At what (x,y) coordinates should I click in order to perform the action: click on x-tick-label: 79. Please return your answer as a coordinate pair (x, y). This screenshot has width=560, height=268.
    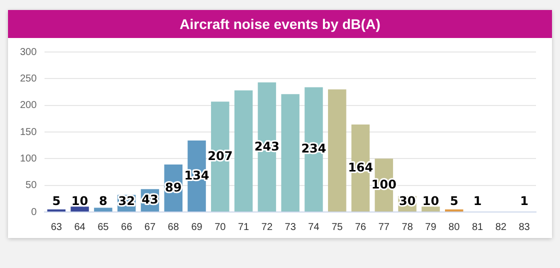
    Looking at the image, I should click on (431, 227).